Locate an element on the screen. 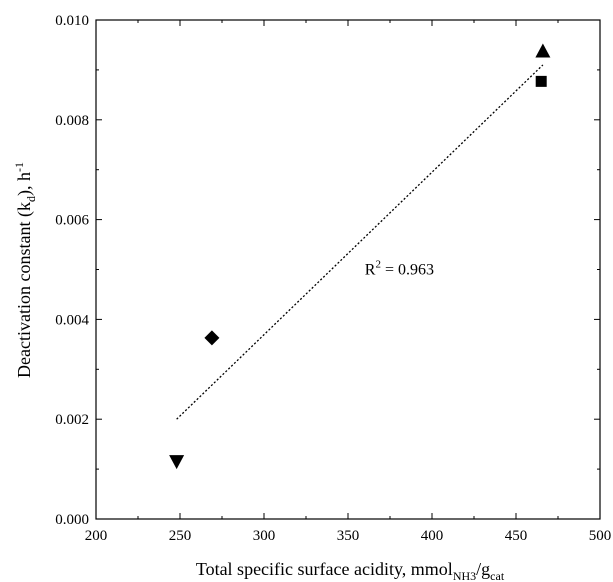 The image size is (613, 582). annotation-sup: 2 is located at coordinates (378, 264).